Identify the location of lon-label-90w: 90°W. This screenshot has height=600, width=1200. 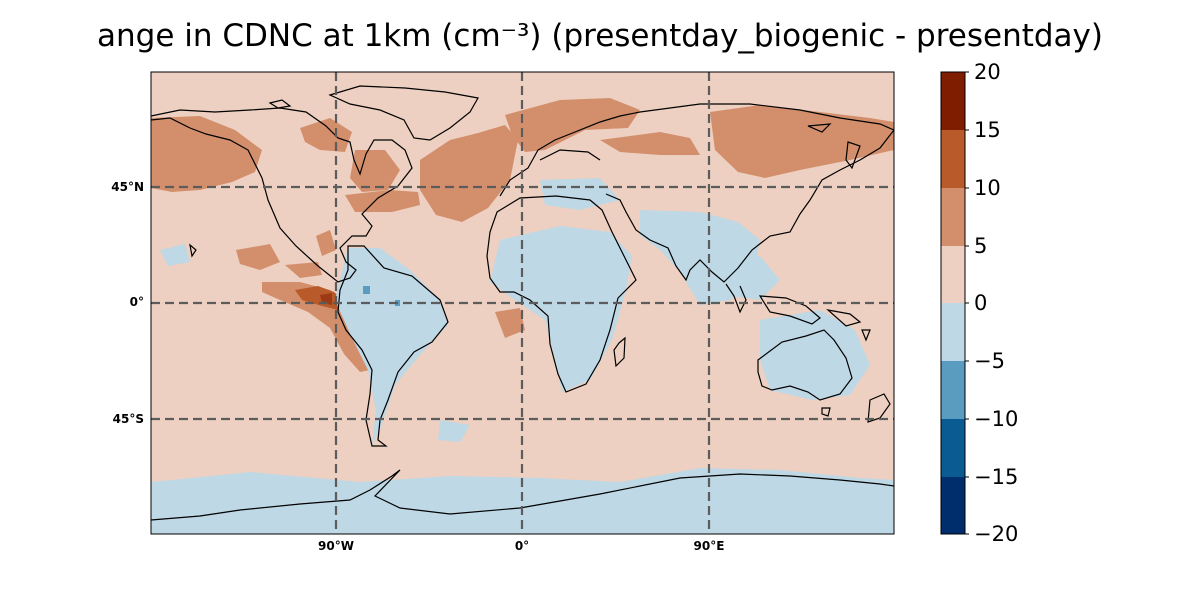
(336, 546).